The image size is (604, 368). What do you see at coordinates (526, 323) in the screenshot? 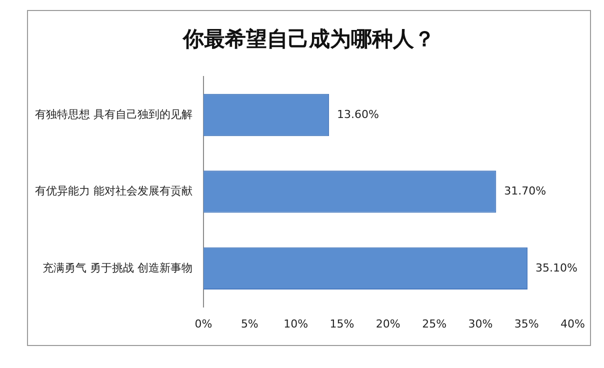
I see `x-tick-label: 35%` at bounding box center [526, 323].